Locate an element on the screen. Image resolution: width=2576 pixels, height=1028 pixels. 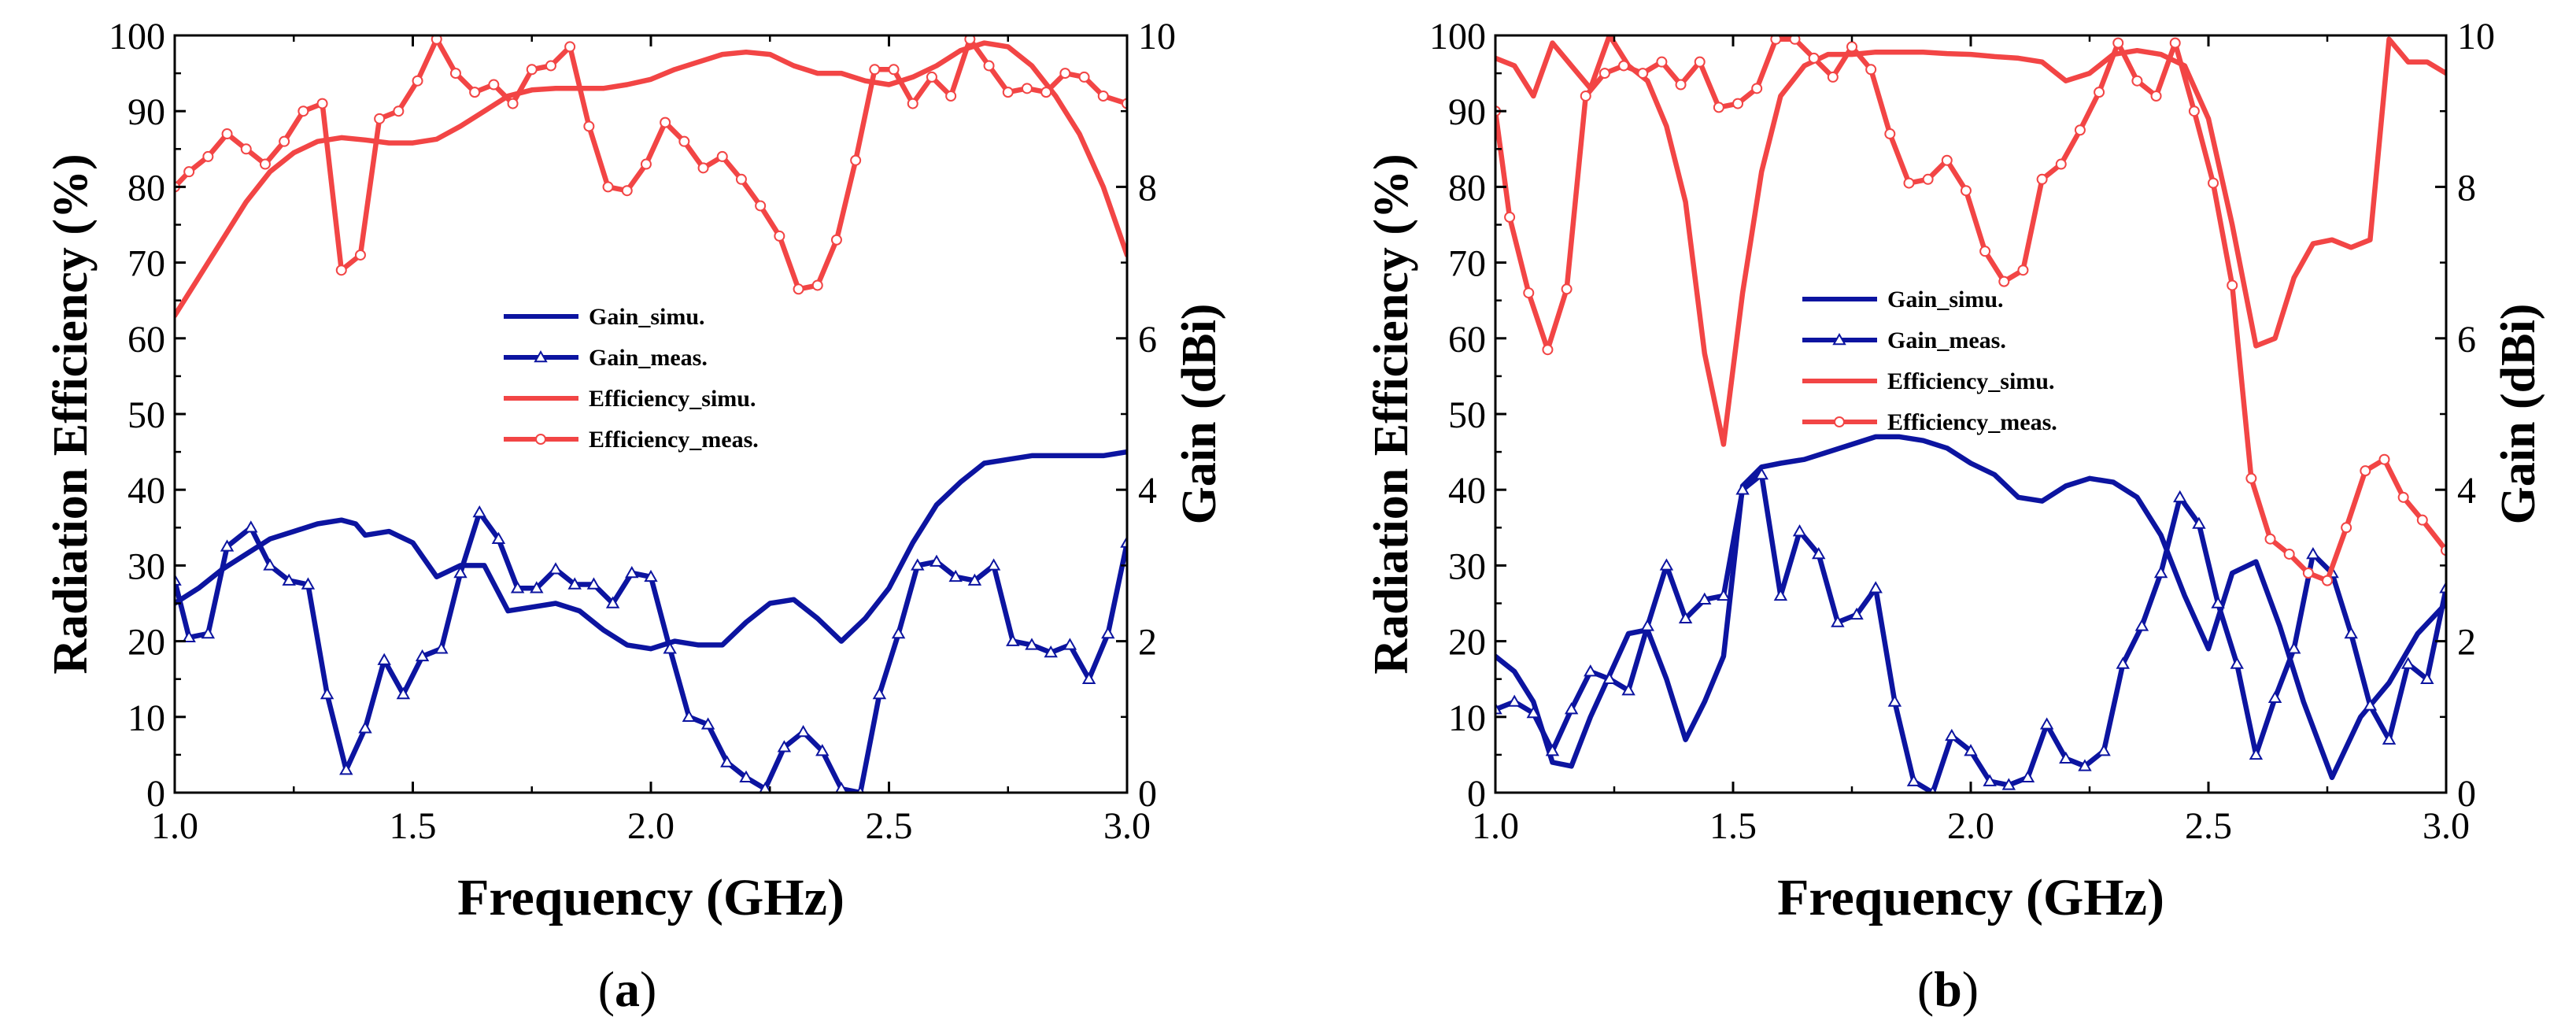
legend-label: Gain_simu. is located at coordinates (647, 317).